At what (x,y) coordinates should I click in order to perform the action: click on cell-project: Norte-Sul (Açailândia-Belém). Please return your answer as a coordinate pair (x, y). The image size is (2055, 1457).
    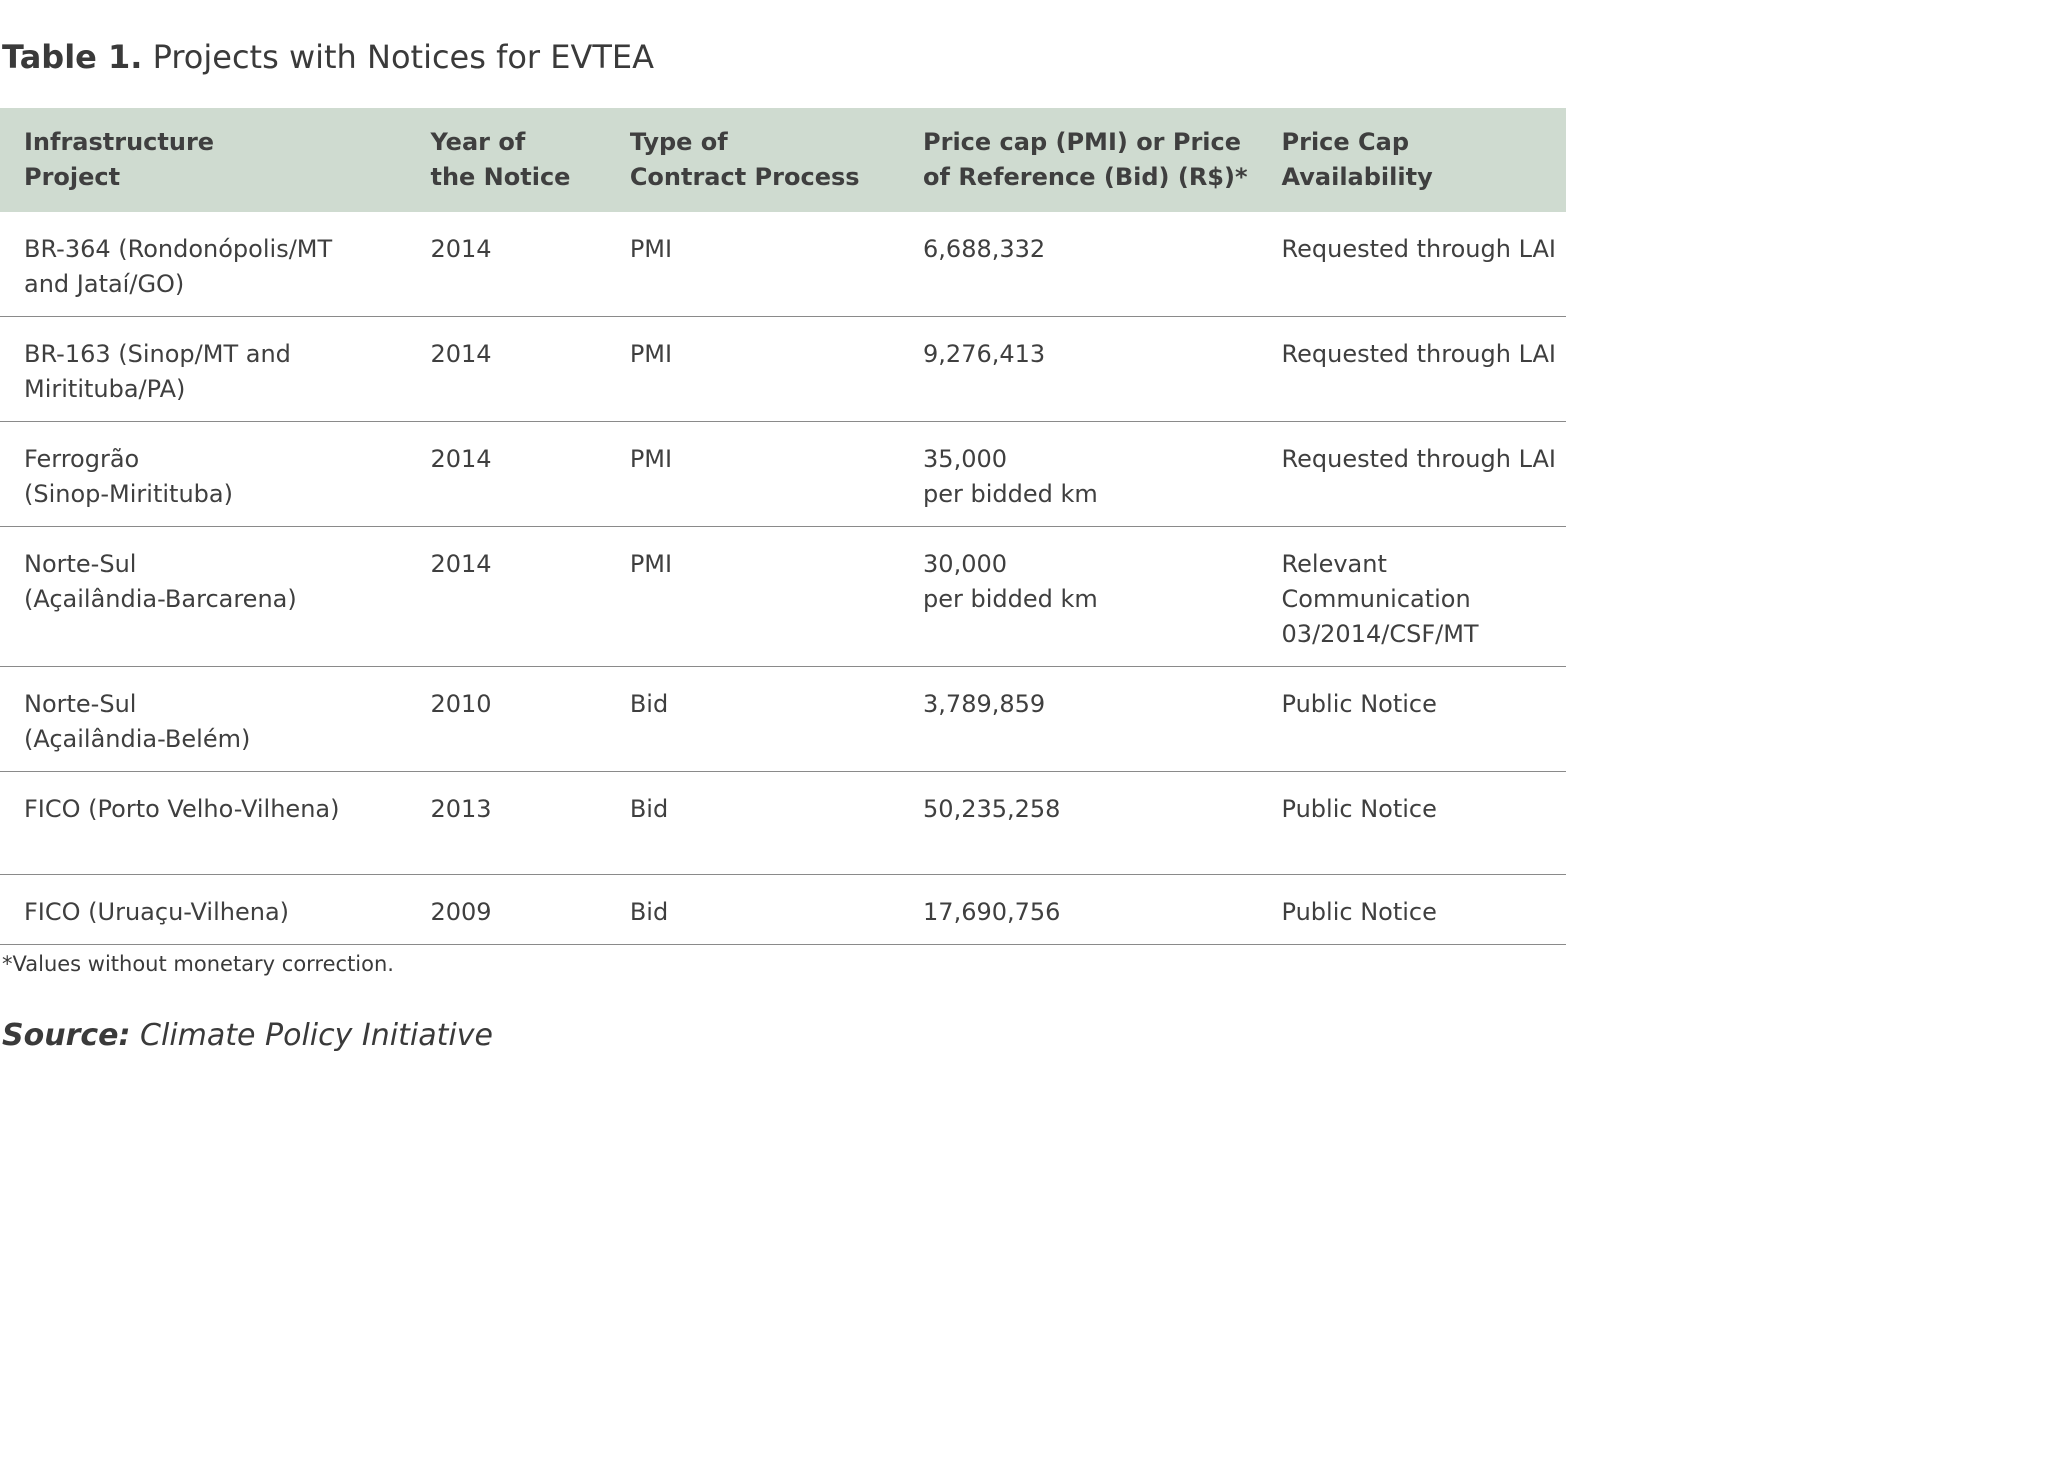
    Looking at the image, I should click on (203, 719).